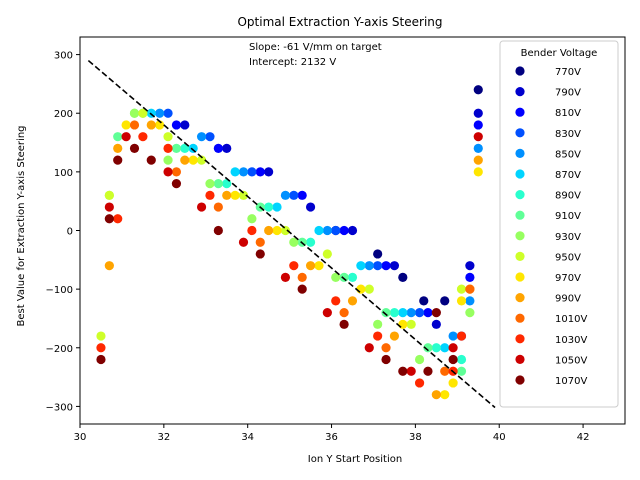  I want to click on legend-box, so click(559, 224).